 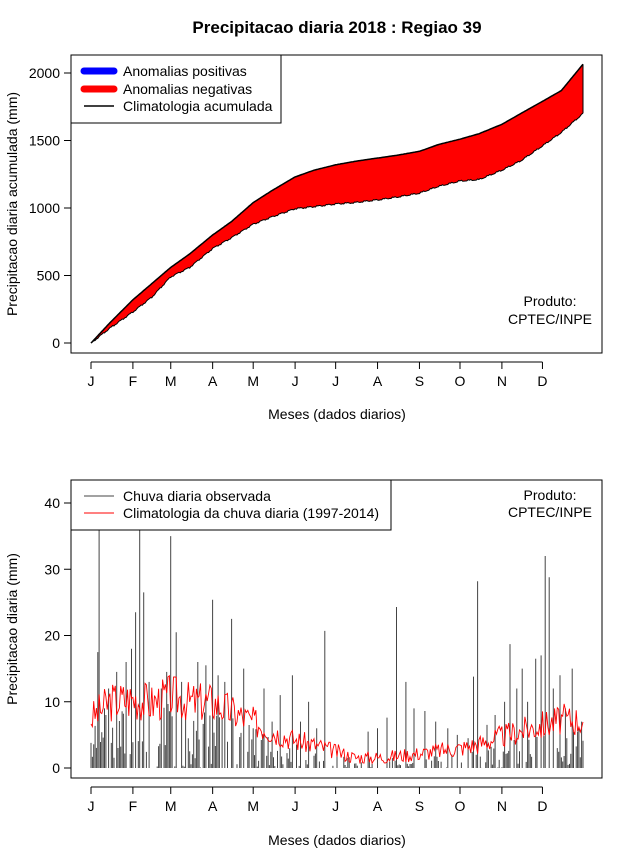 I want to click on y-tick-label: 20, so click(x=52, y=636).